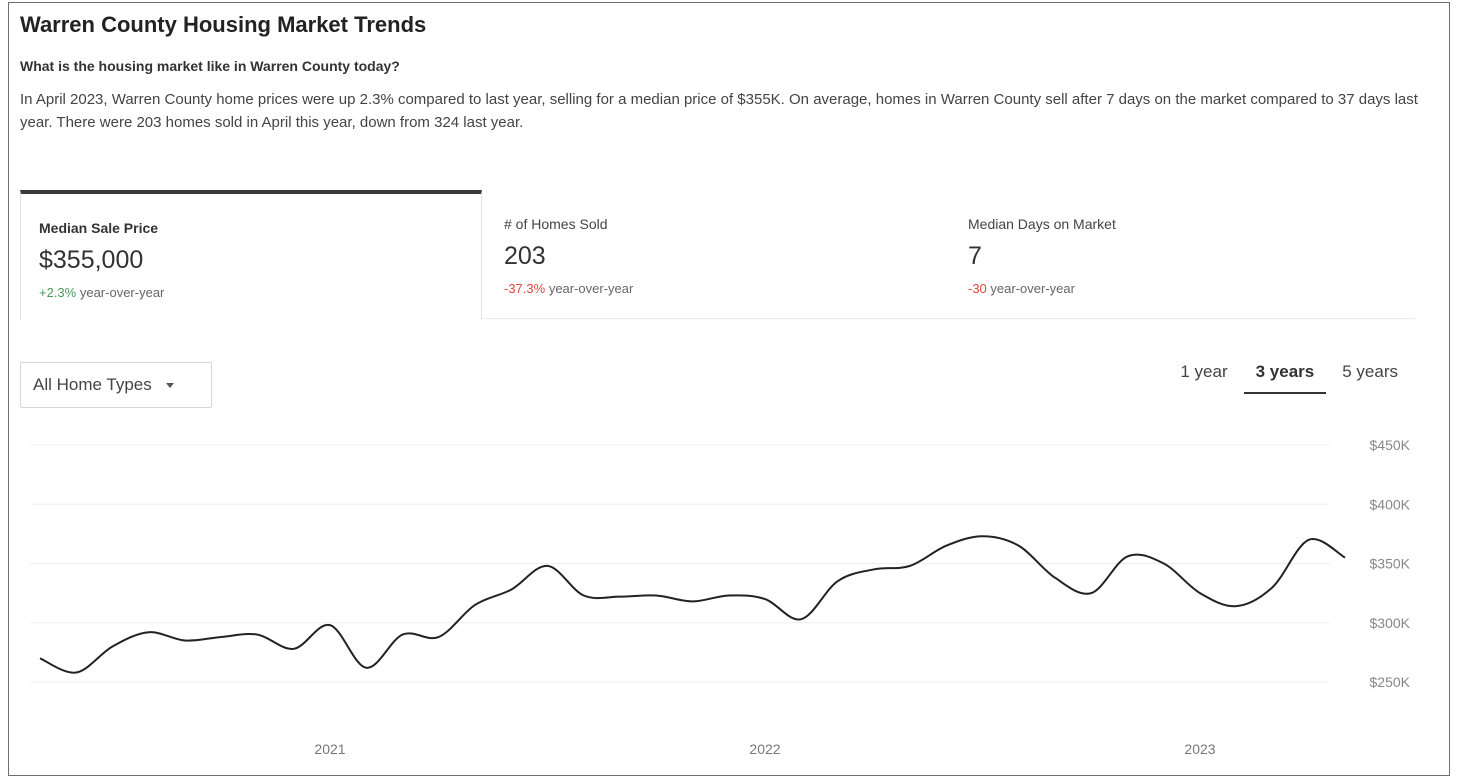 Image resolution: width=1458 pixels, height=782 pixels. I want to click on change-value: -30, so click(977, 288).